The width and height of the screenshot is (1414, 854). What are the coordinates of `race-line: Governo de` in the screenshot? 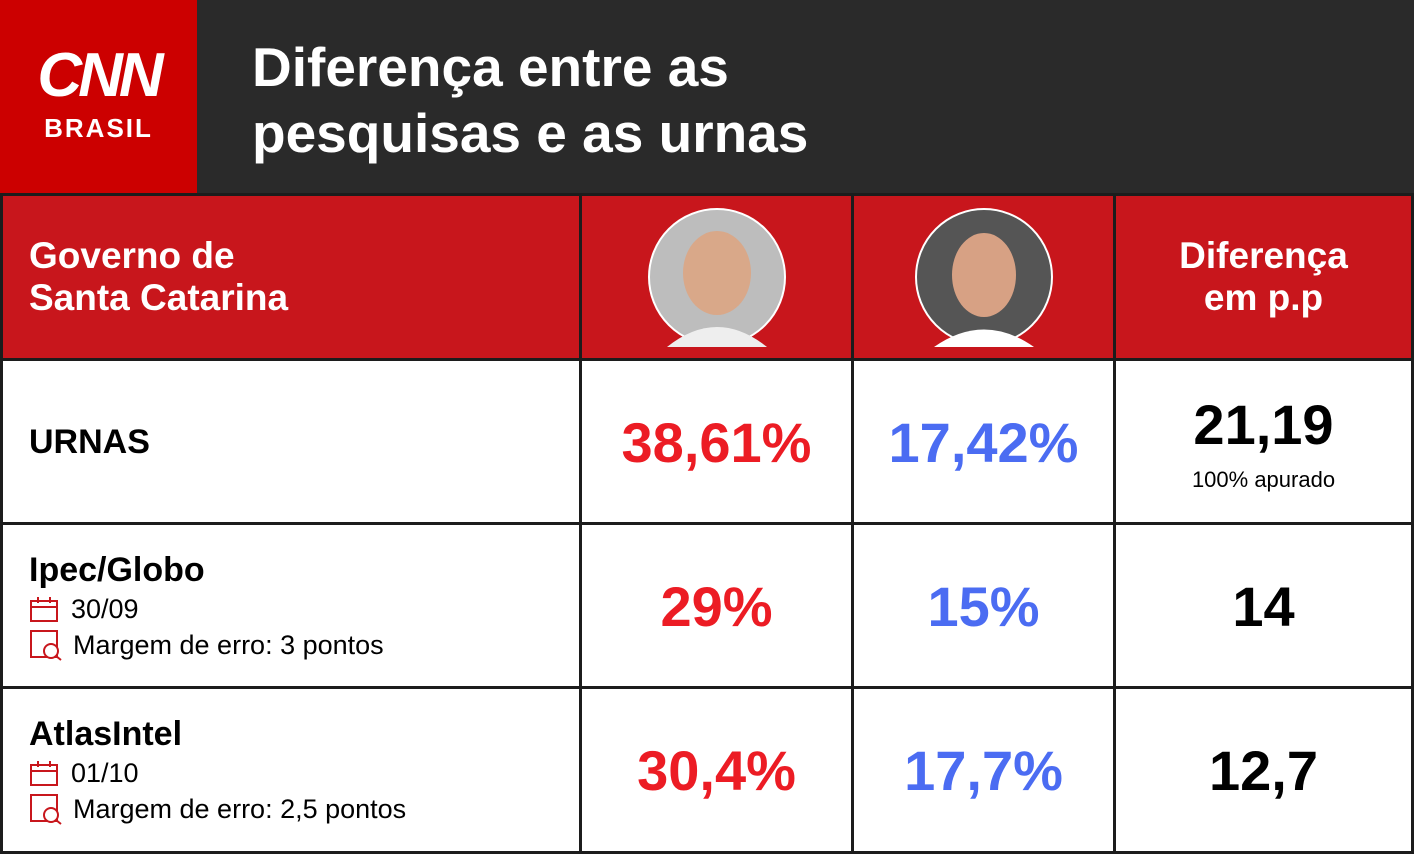 It's located at (132, 255).